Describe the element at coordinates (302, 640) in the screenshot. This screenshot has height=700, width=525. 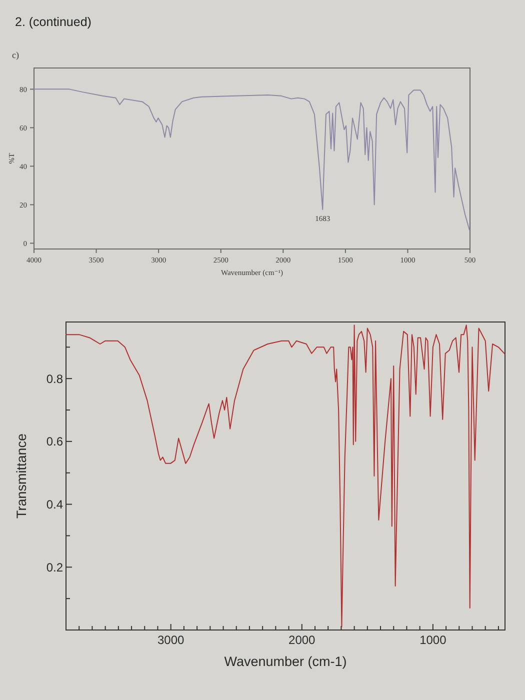
I see `x-tick-label: 2000` at that location.